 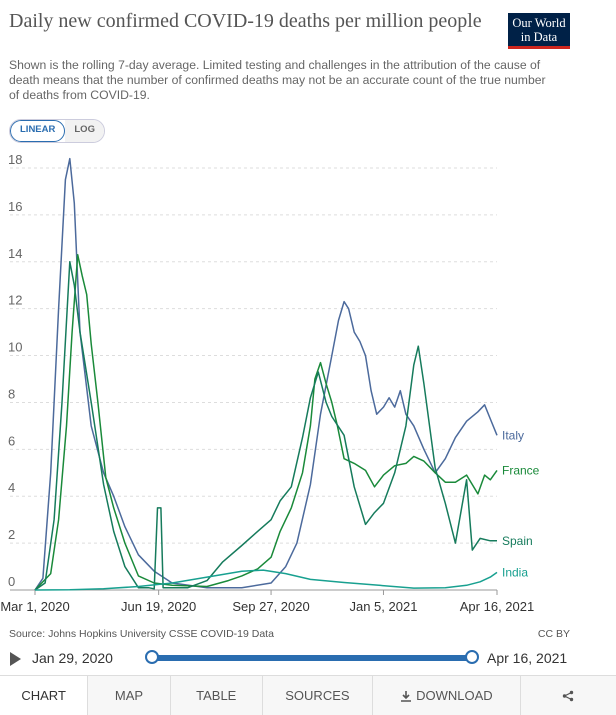 What do you see at coordinates (553, 634) in the screenshot?
I see `license-label: CC BY` at bounding box center [553, 634].